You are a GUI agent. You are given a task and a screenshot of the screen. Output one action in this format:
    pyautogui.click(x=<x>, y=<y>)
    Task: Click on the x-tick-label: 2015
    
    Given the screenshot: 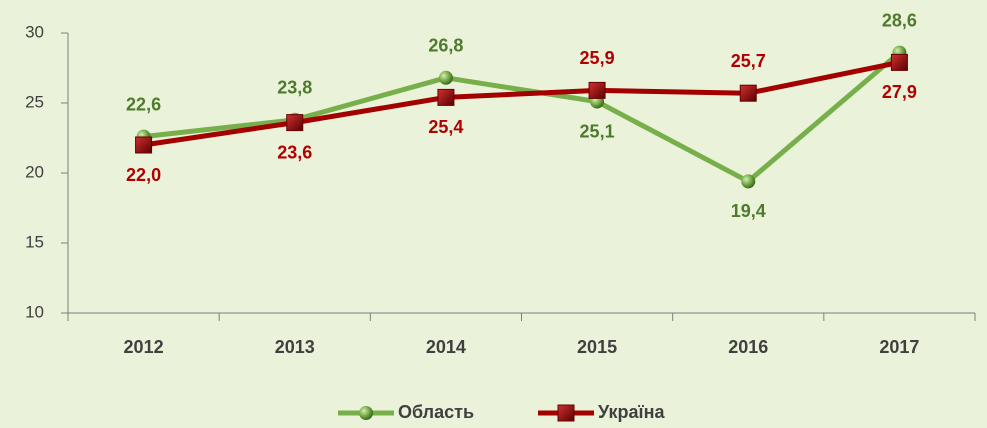 What is the action you would take?
    pyautogui.click(x=597, y=347)
    